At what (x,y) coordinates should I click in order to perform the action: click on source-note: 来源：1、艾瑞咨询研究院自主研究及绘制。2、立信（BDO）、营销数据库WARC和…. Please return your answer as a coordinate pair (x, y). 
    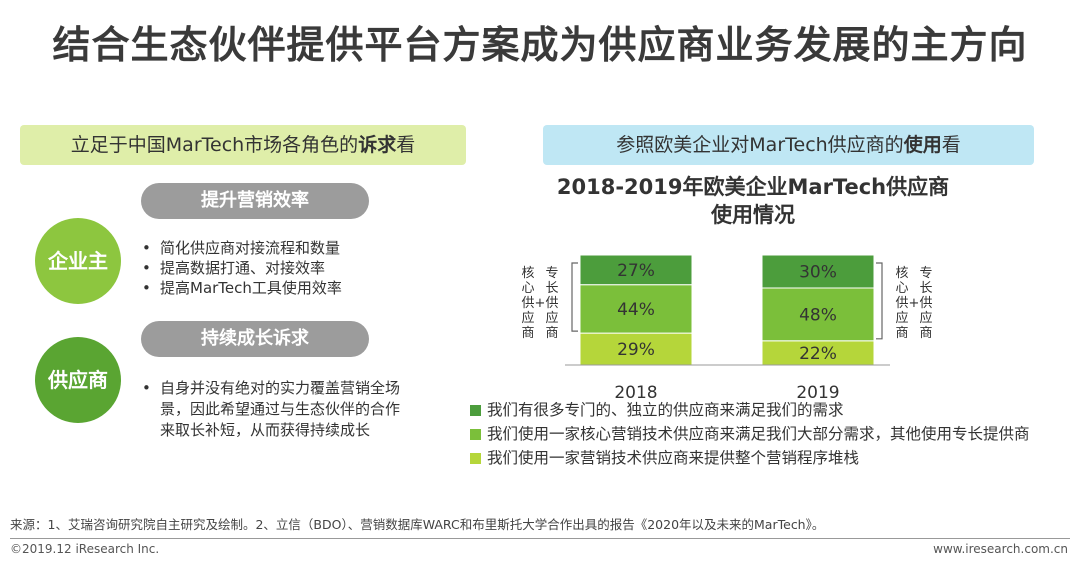
    Looking at the image, I should click on (417, 524).